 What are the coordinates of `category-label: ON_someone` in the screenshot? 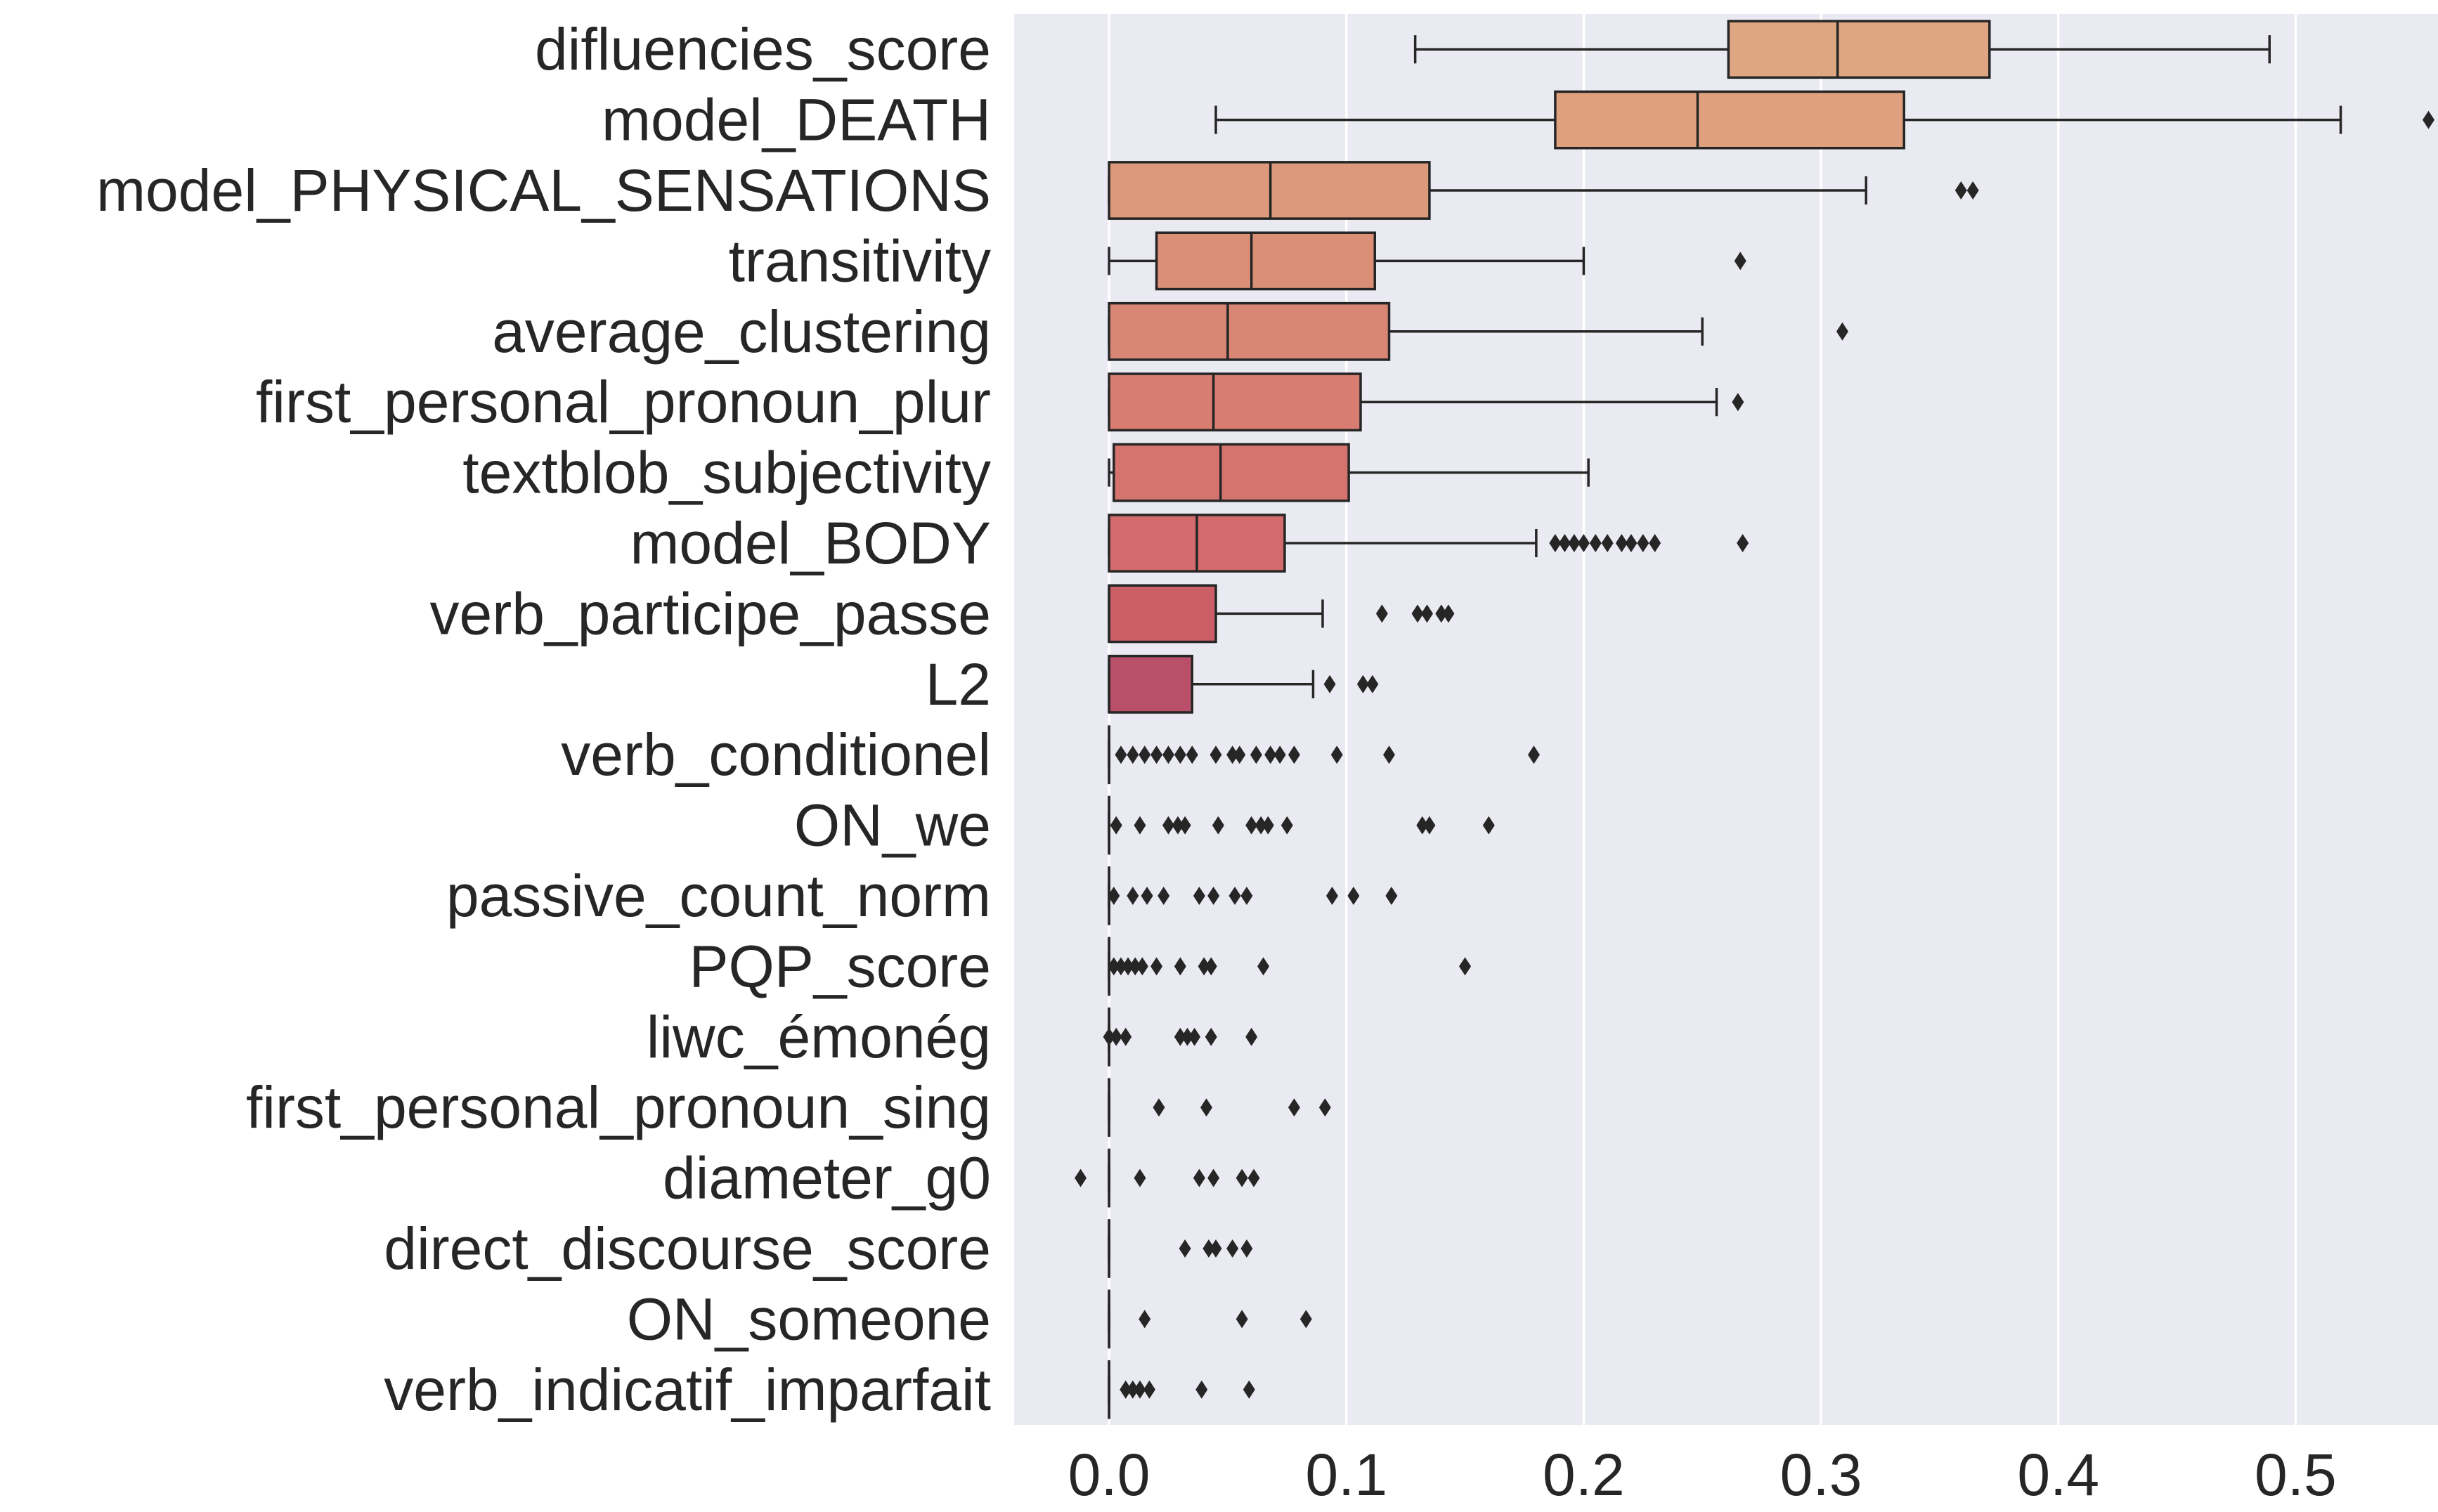 It's located at (809, 1319).